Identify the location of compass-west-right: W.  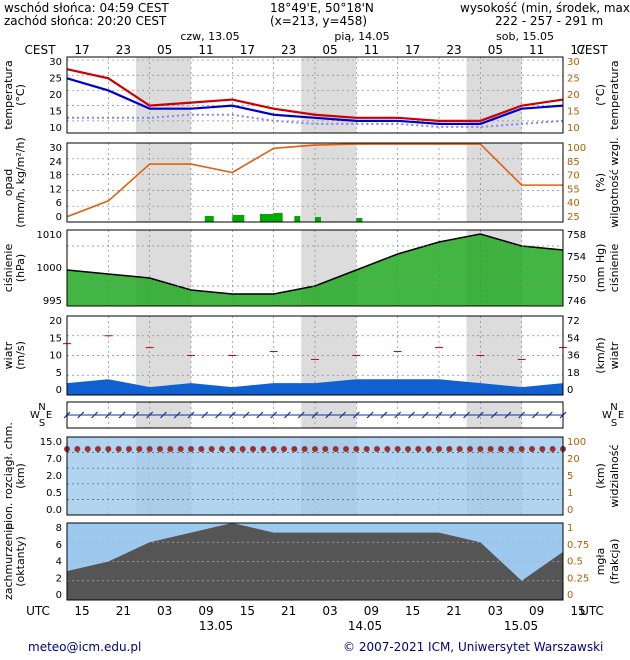
(607, 415).